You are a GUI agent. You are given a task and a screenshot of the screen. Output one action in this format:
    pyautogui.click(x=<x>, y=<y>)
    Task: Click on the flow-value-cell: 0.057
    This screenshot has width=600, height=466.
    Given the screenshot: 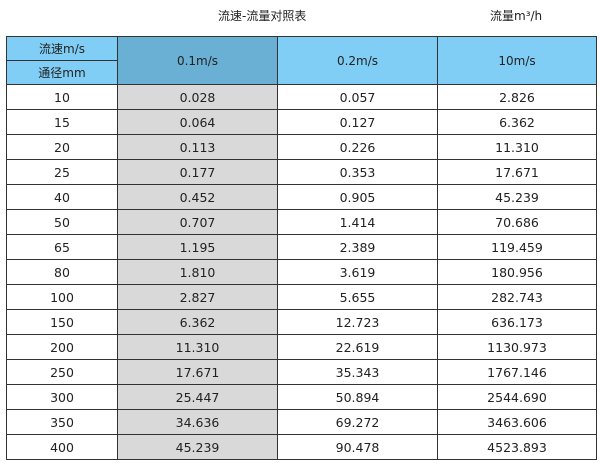 What is the action you would take?
    pyautogui.click(x=357, y=97)
    